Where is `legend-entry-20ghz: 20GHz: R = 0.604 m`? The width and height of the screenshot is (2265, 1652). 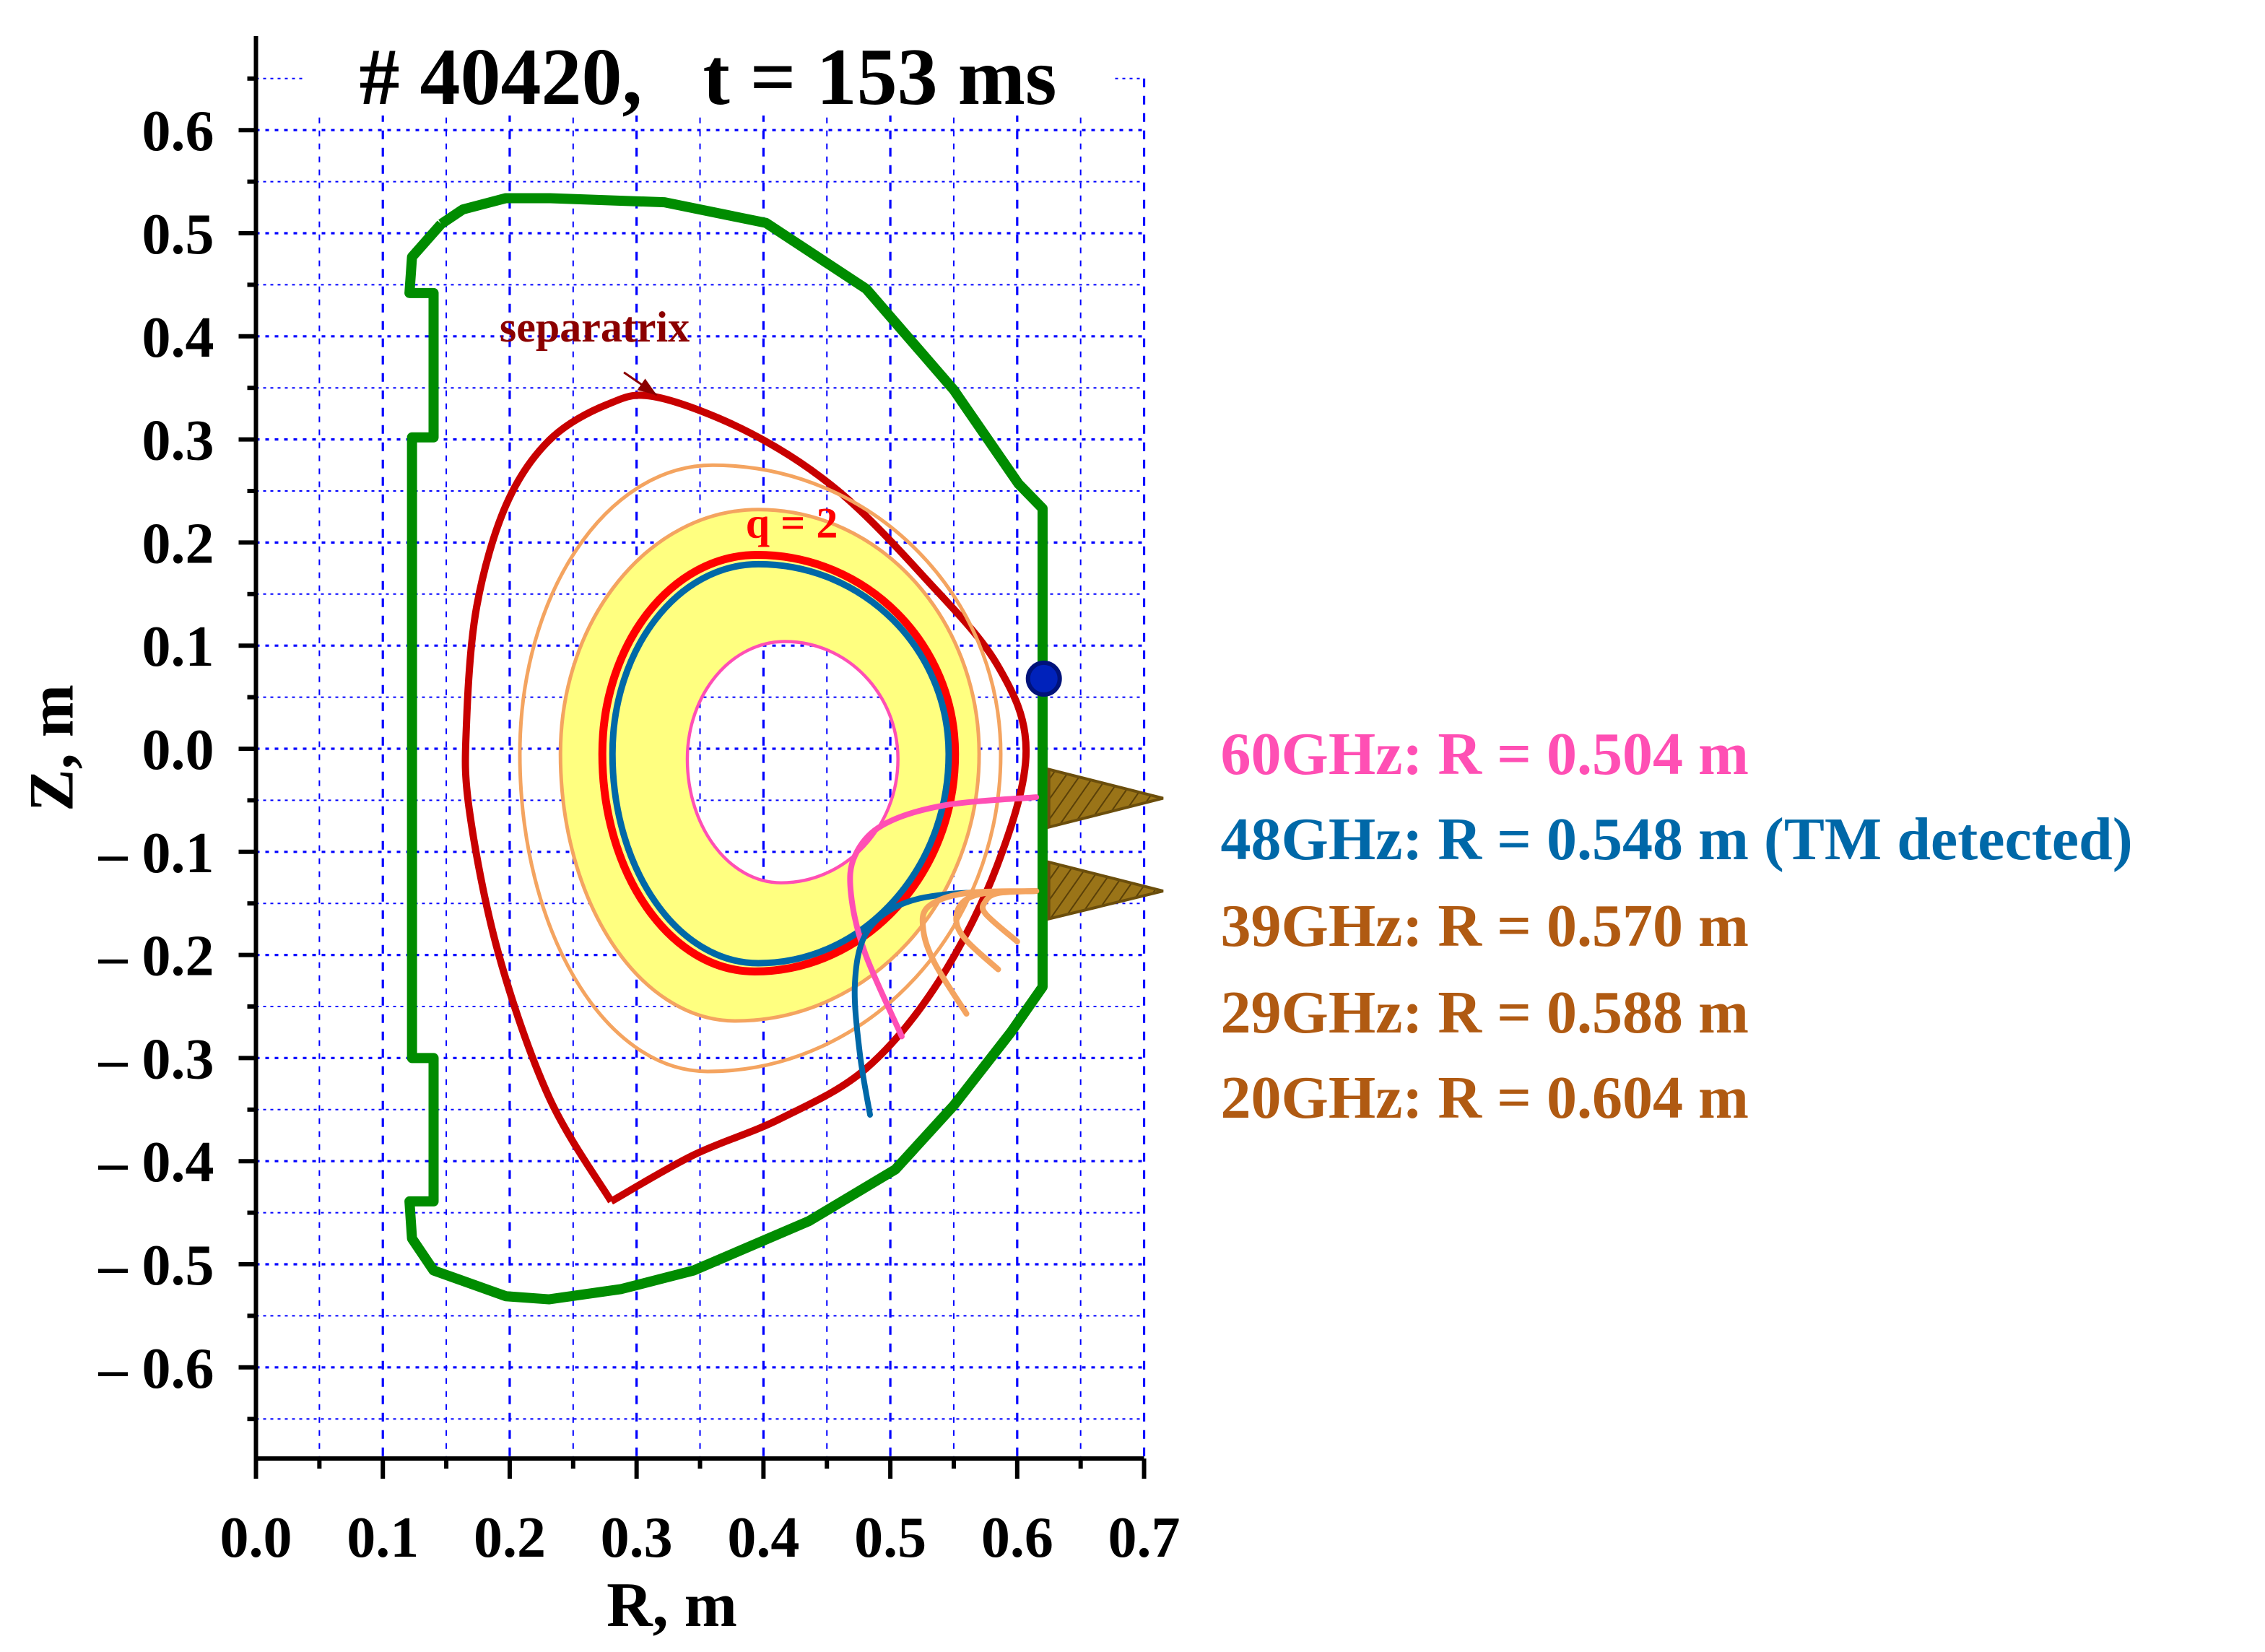 legend-entry-20ghz: 20GHz: R = 0.604 m is located at coordinates (1485, 1097).